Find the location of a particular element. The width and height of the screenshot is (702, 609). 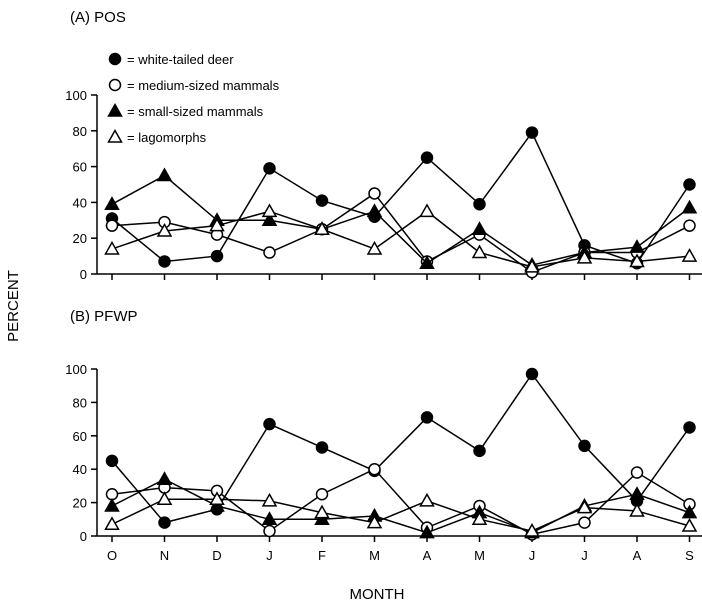

x-tick-label: F is located at coordinates (322, 555).